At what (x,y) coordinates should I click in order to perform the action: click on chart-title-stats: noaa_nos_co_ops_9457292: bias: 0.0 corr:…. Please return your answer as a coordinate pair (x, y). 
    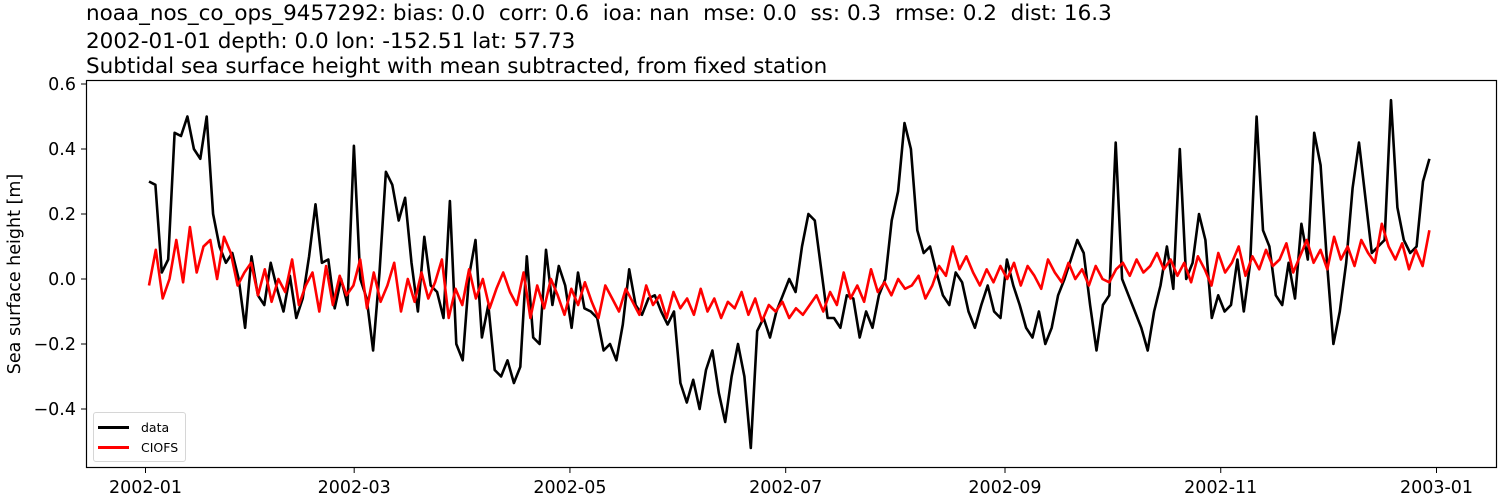
    Looking at the image, I should click on (599, 13).